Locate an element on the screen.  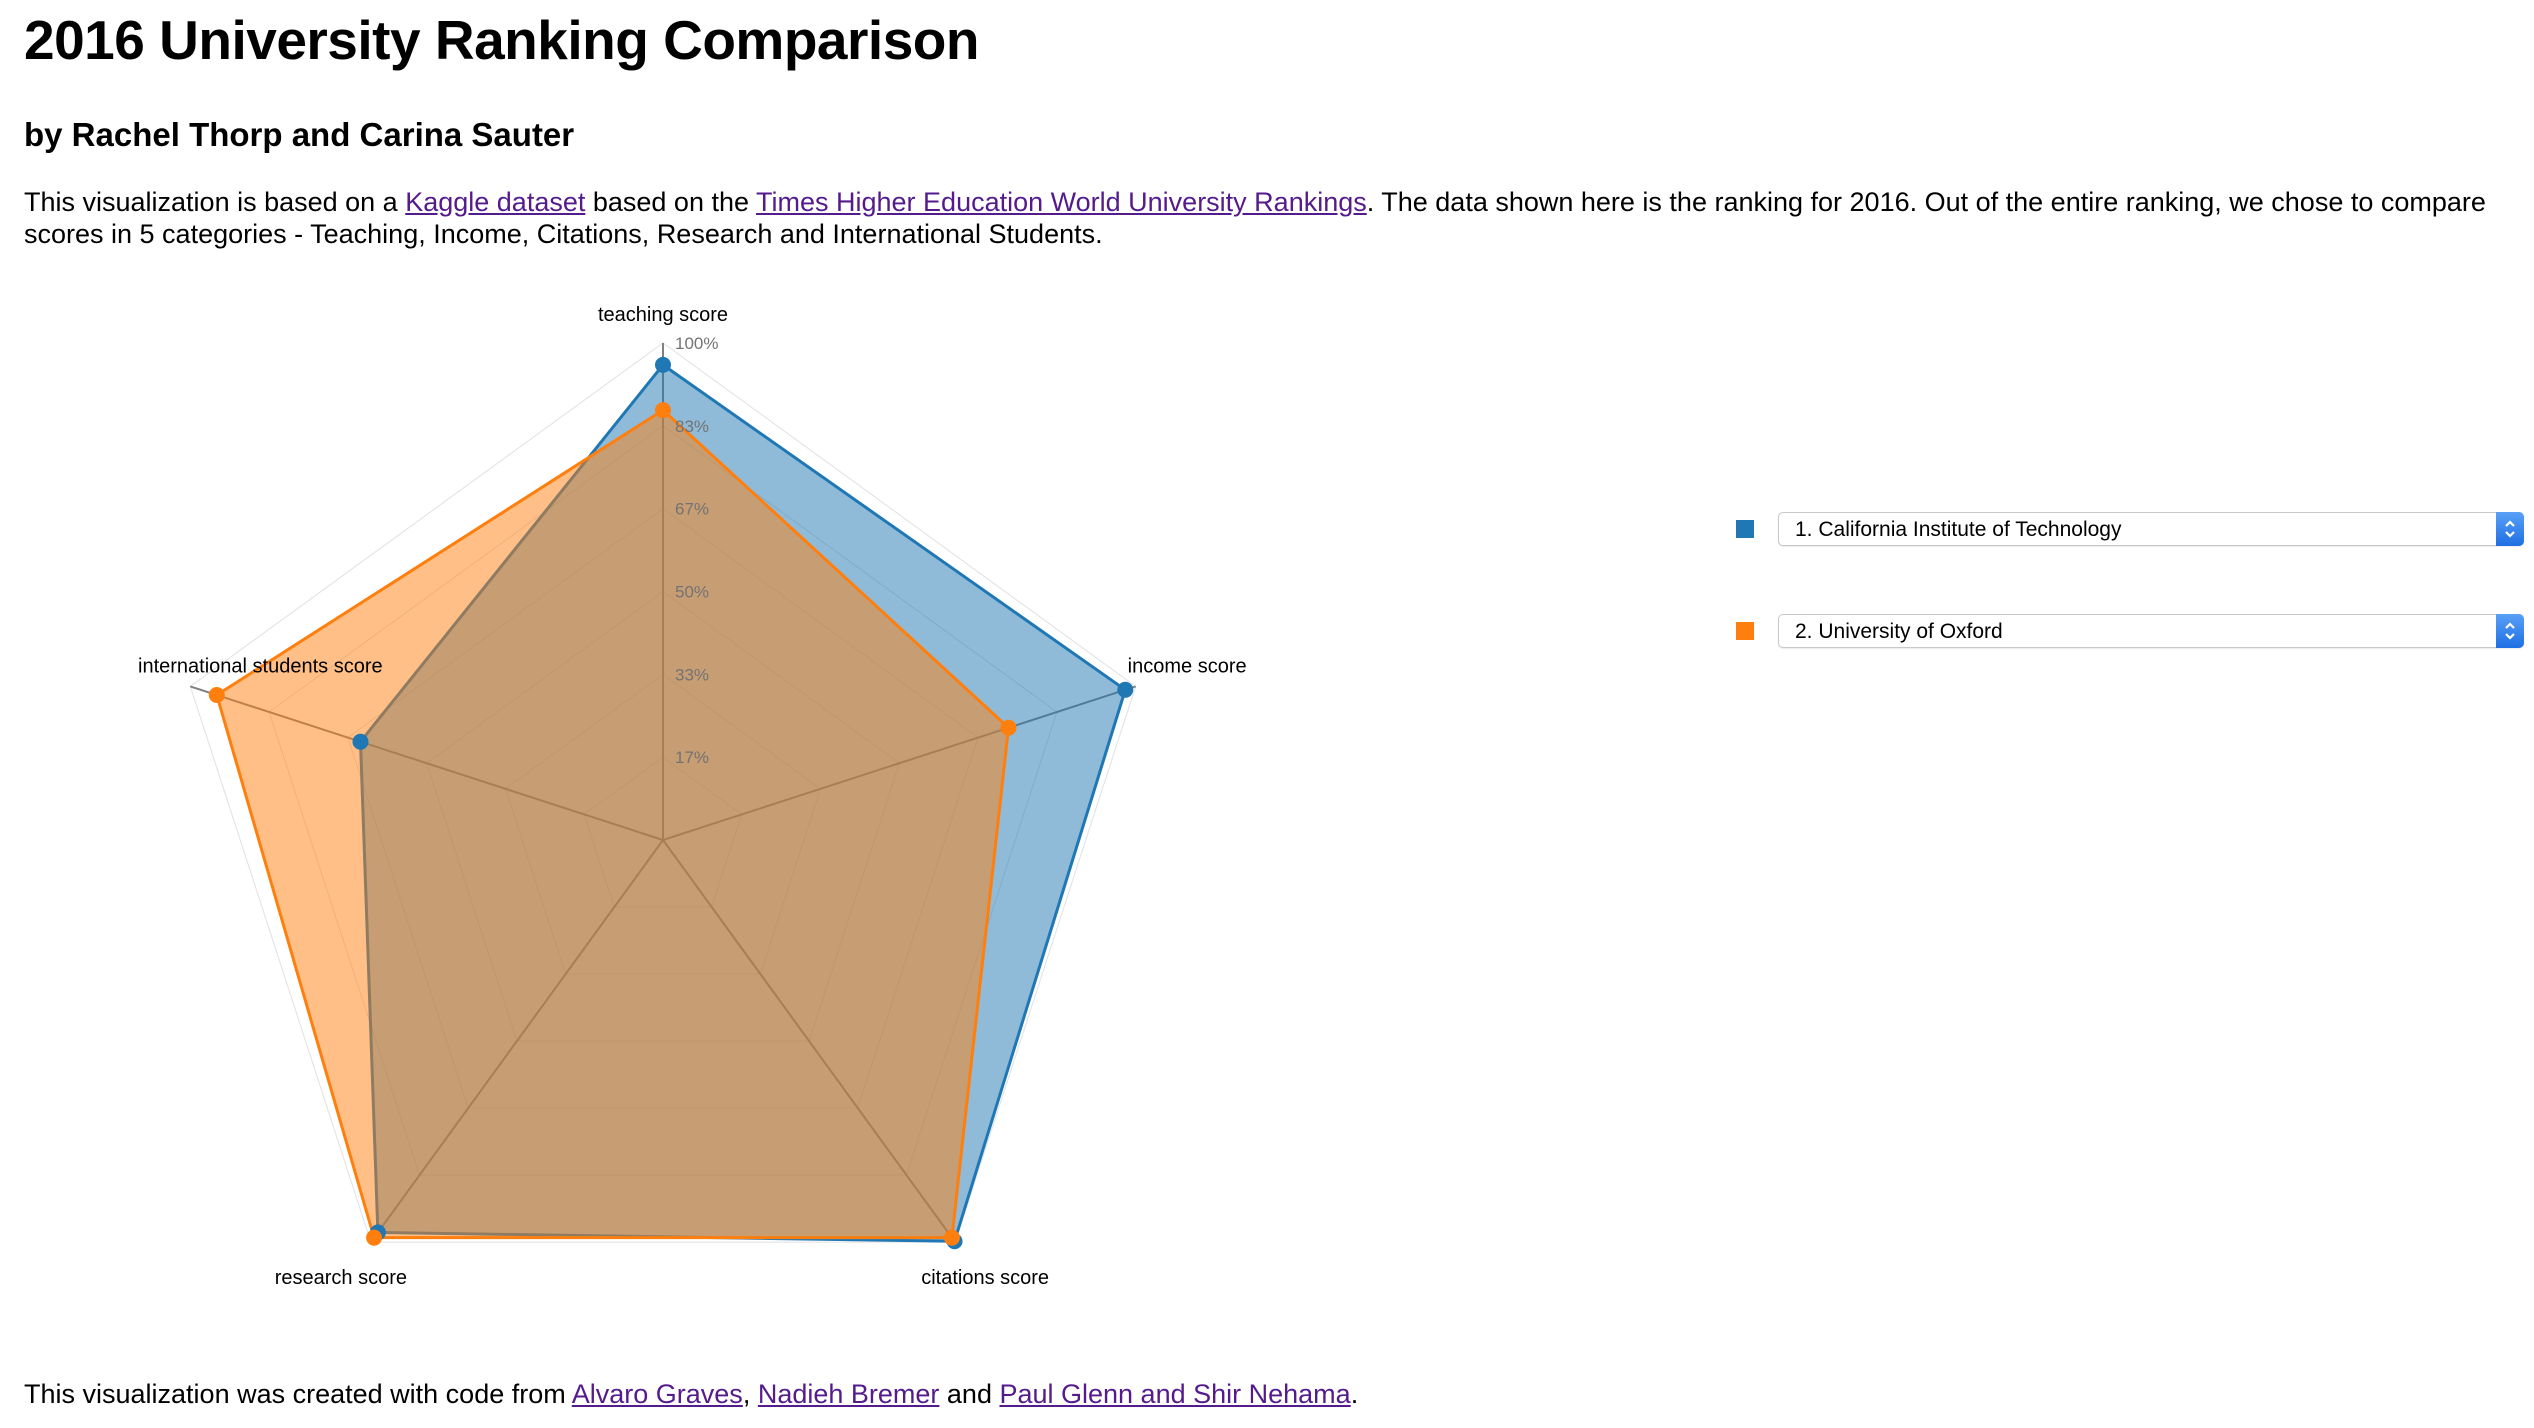
tick-label-6: 100% is located at coordinates (696, 343).